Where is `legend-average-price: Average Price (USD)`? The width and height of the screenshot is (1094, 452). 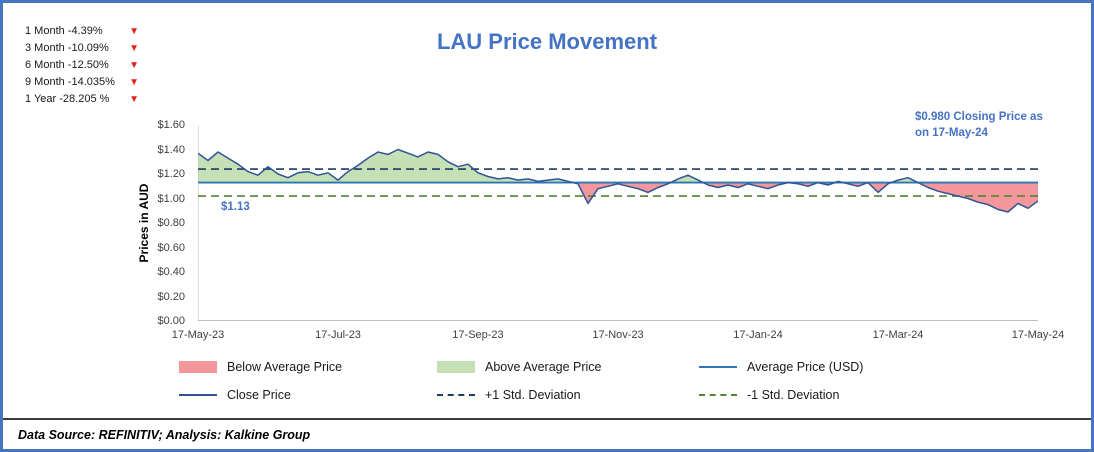 legend-average-price: Average Price (USD) is located at coordinates (819, 367).